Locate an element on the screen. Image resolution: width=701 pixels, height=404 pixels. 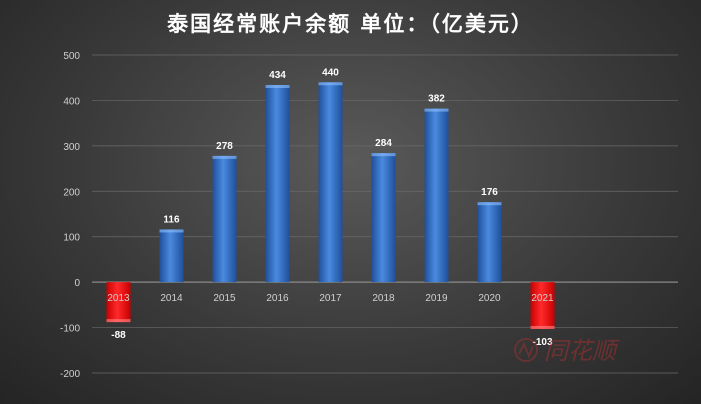
bar-2017 is located at coordinates (330, 182).